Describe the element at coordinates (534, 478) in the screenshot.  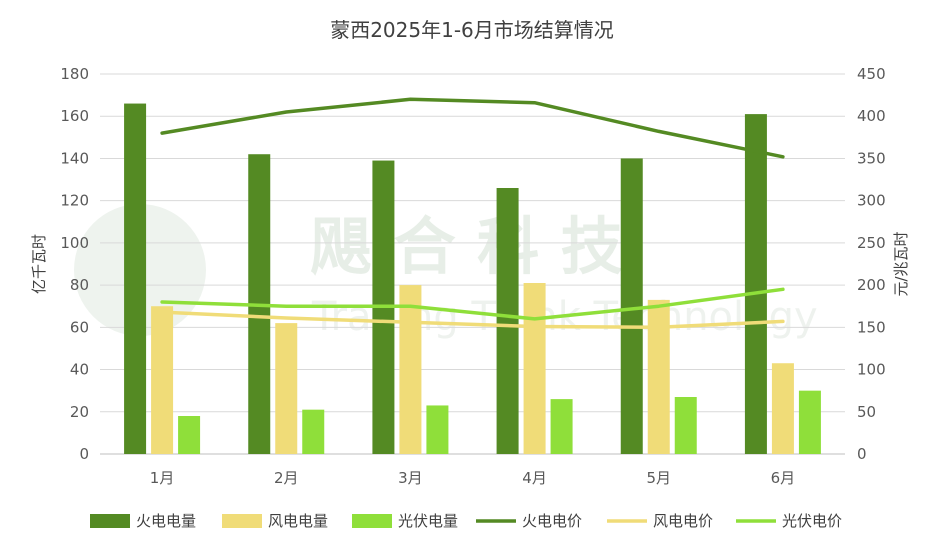
I see `x-tick-label: 4月` at that location.